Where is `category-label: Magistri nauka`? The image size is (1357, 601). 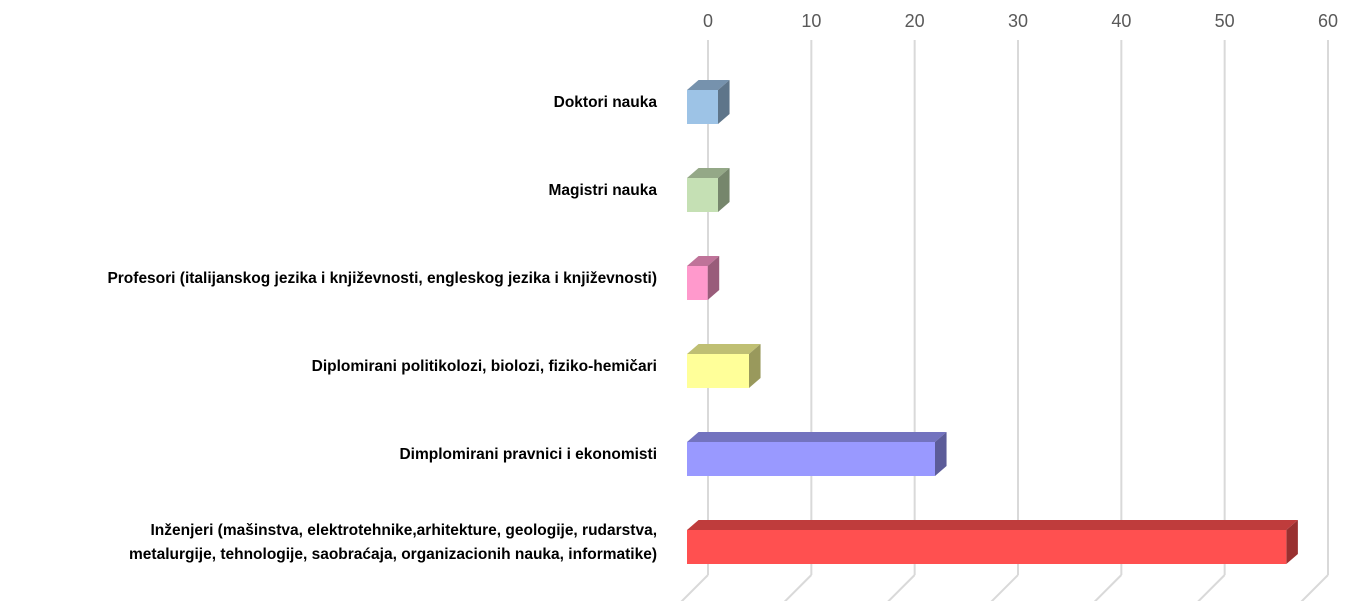
category-label: Magistri nauka is located at coordinates (602, 190).